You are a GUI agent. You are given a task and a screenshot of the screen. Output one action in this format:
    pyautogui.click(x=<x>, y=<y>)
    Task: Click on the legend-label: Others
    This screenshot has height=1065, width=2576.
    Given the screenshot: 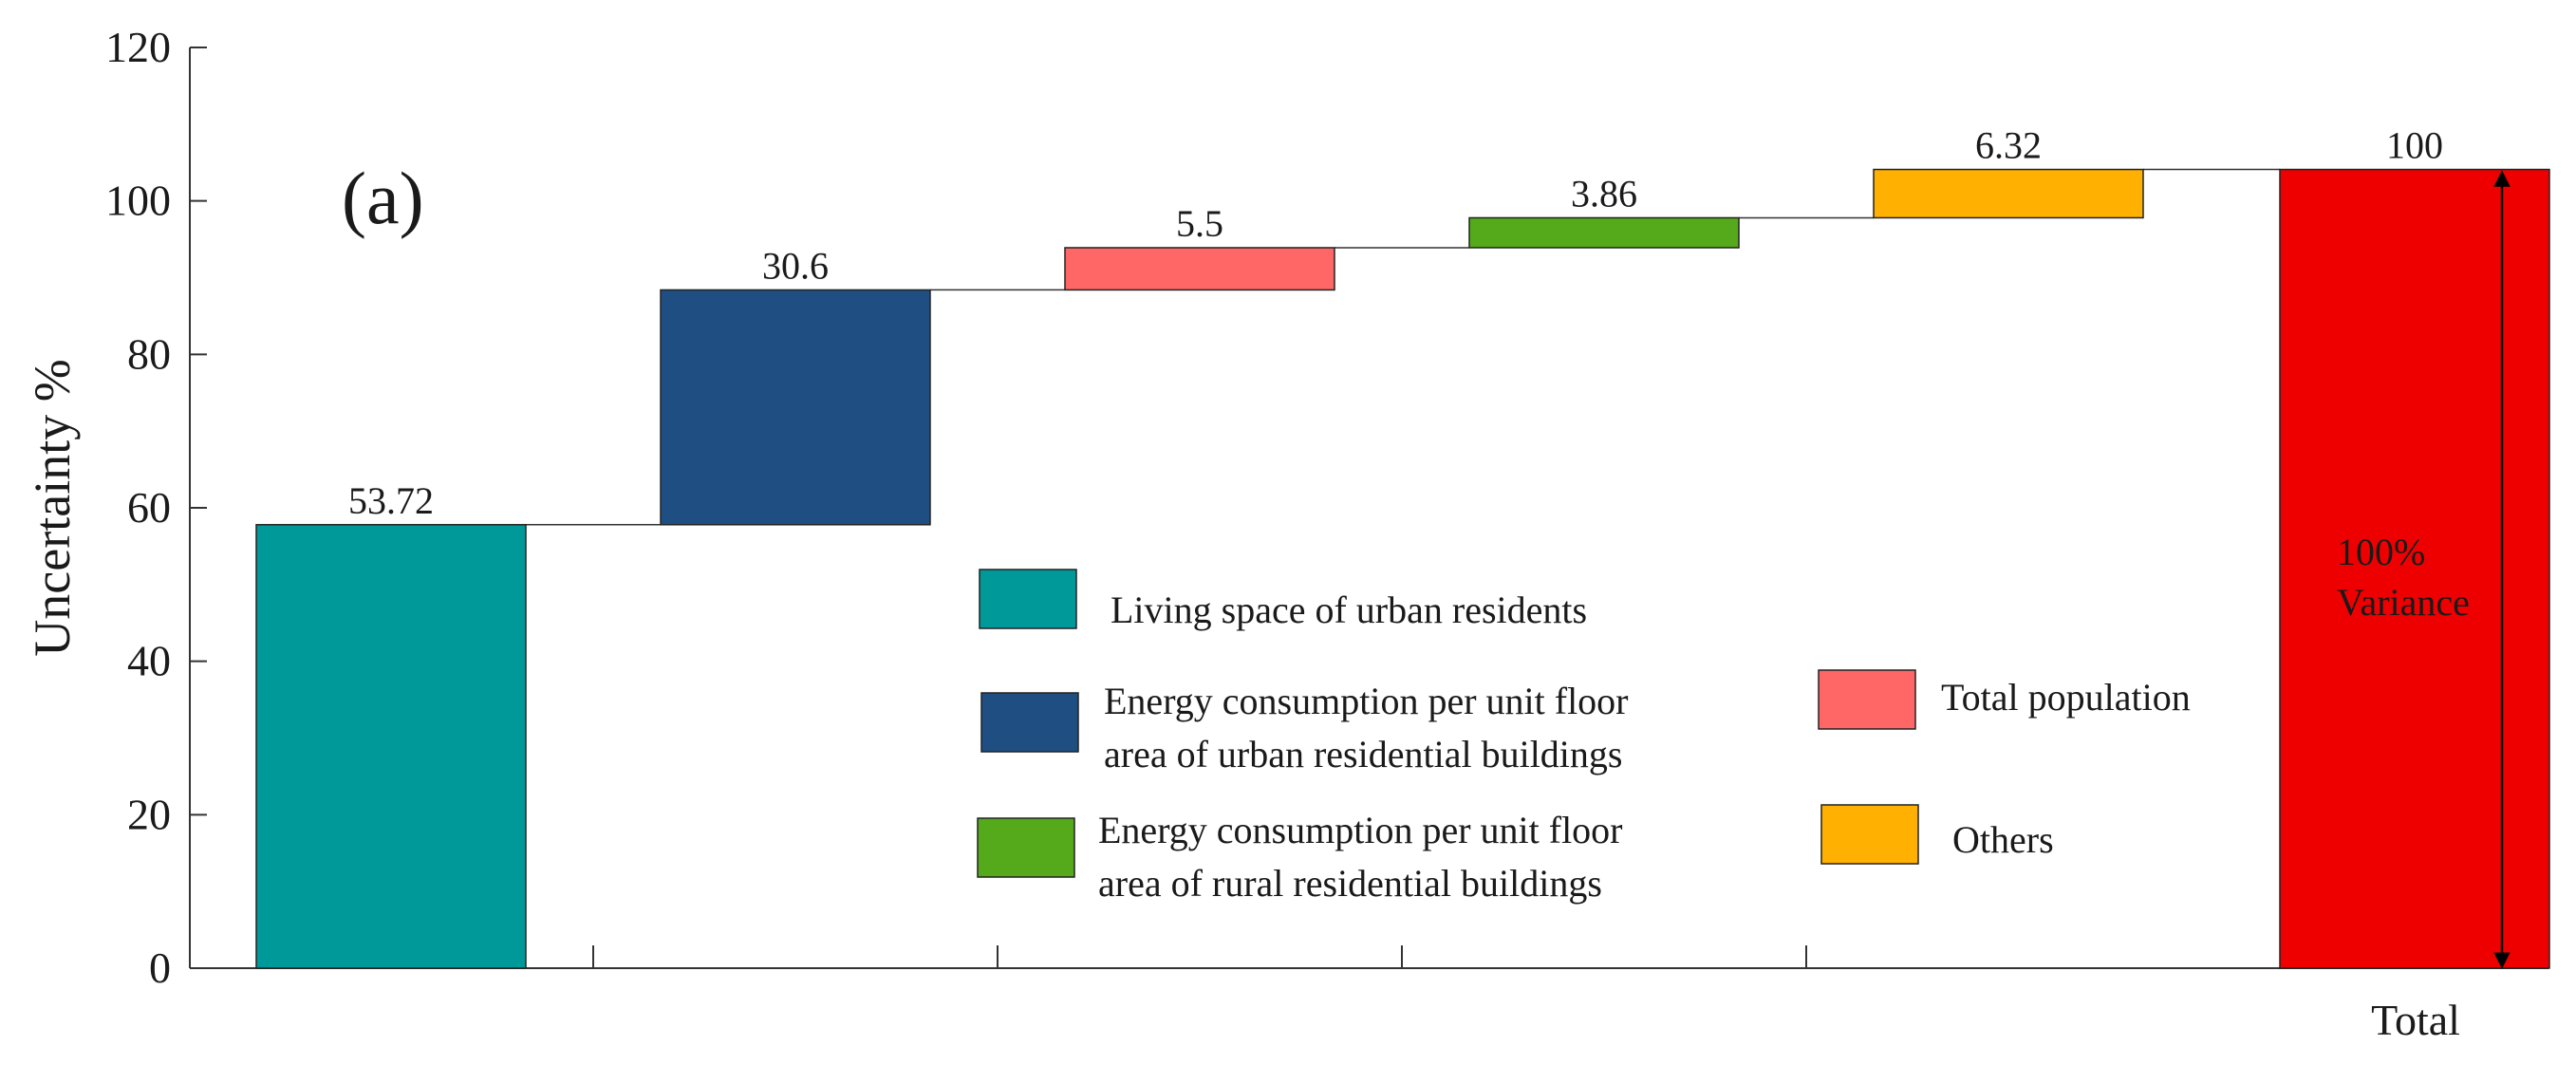 What is the action you would take?
    pyautogui.click(x=2003, y=839)
    